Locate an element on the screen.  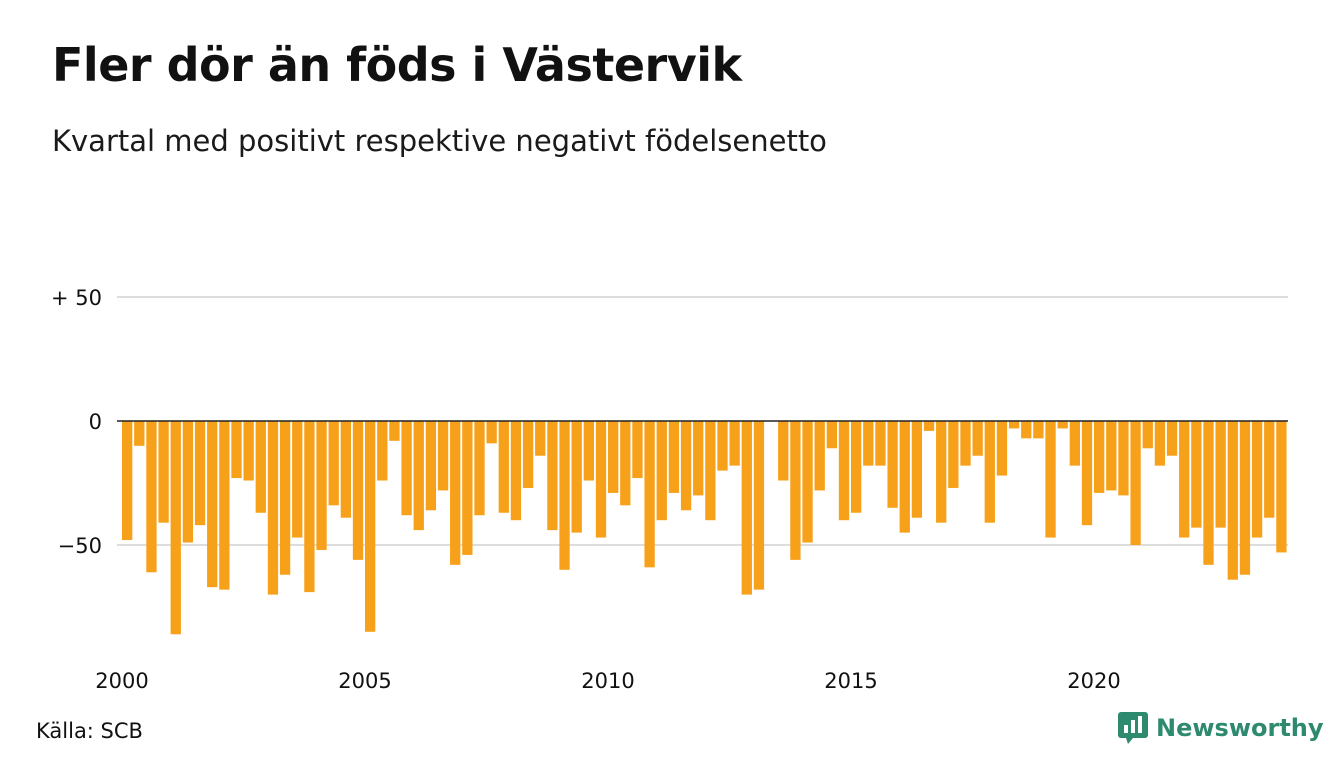
brand: Newsworthy is located at coordinates (1221, 728).